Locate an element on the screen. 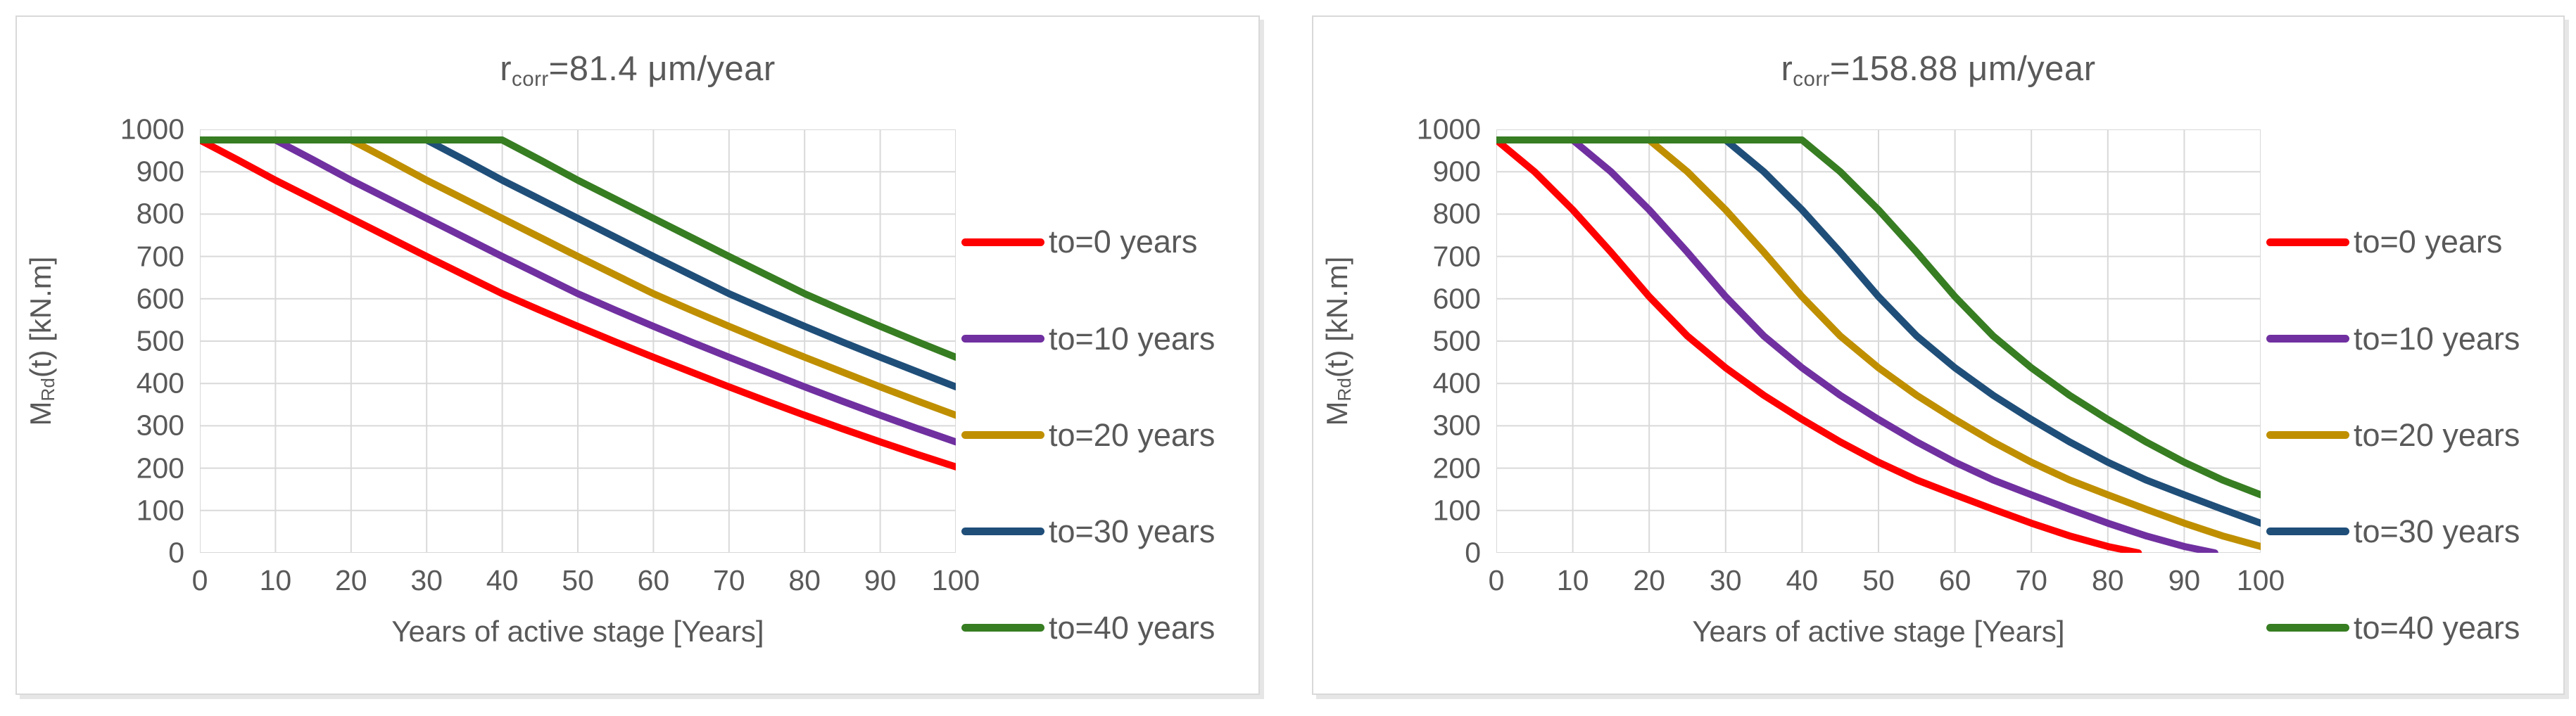 Image resolution: width=2576 pixels, height=716 pixels. series-line-to-10-years is located at coordinates (578, 291).